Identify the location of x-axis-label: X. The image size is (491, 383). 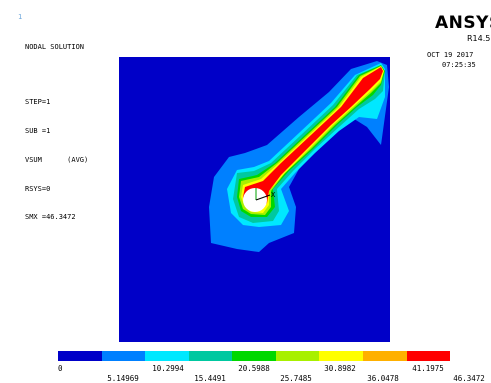
(273, 195).